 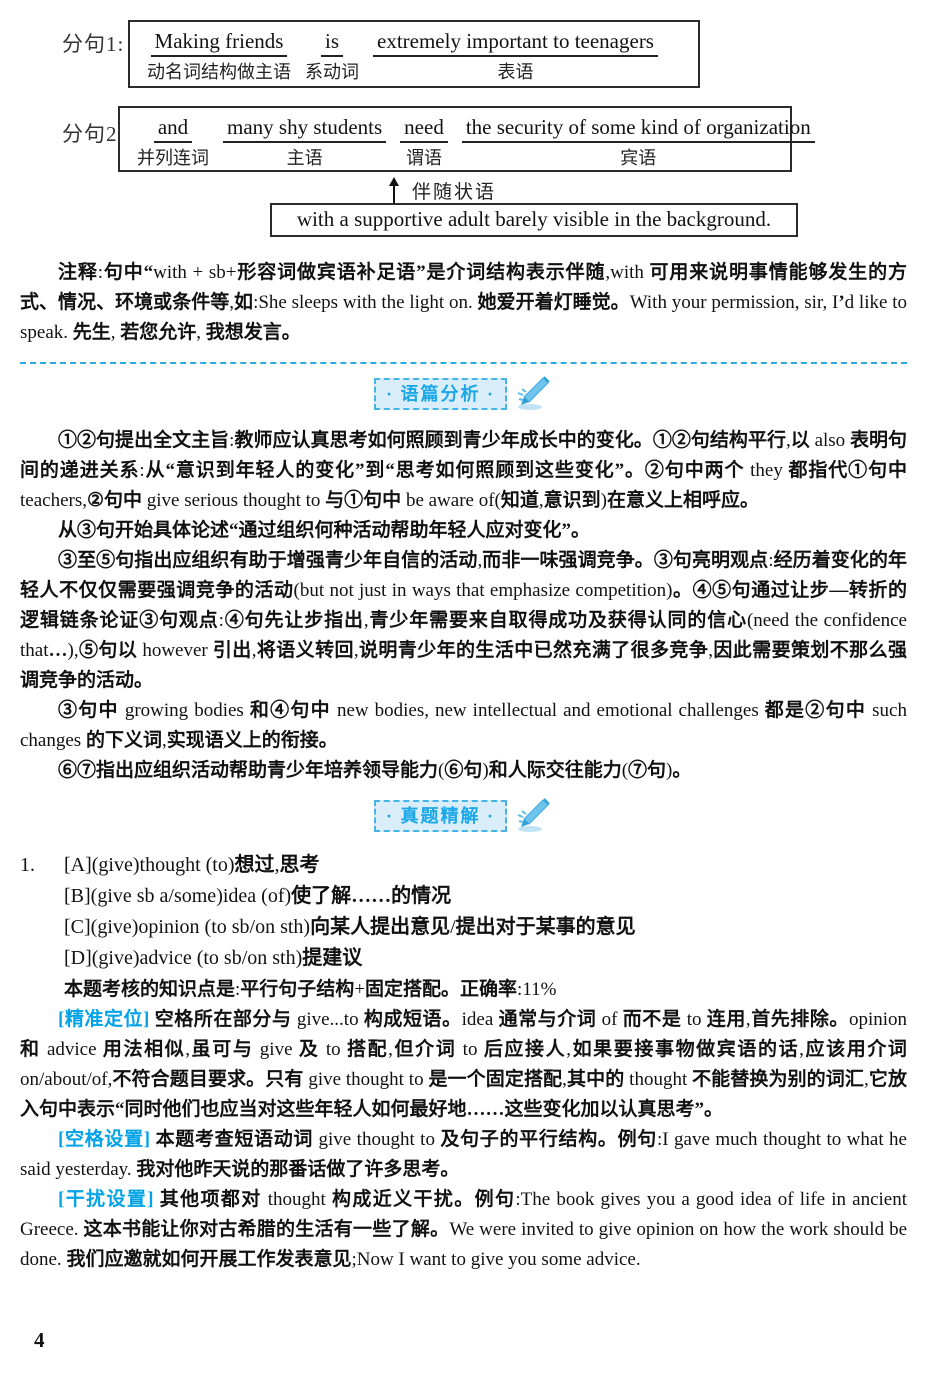 What do you see at coordinates (219, 42) in the screenshot?
I see `segment-words: Making friends` at bounding box center [219, 42].